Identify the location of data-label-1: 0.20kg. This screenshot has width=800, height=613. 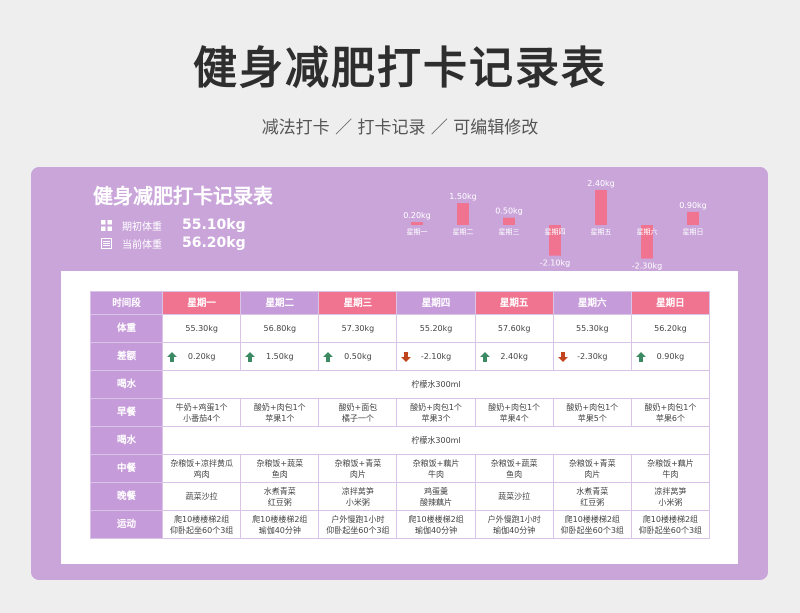
(417, 215).